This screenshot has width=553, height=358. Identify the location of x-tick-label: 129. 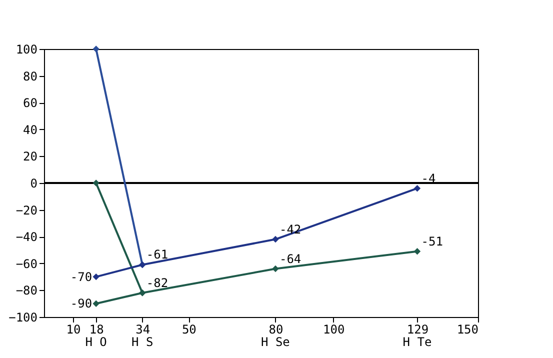
(417, 329).